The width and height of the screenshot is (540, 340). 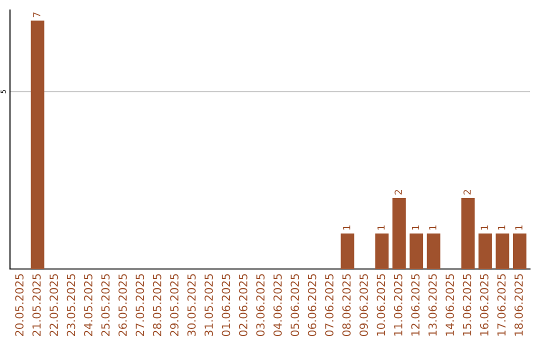 I want to click on x-tick-label: 03.06.2025, so click(x=260, y=305).